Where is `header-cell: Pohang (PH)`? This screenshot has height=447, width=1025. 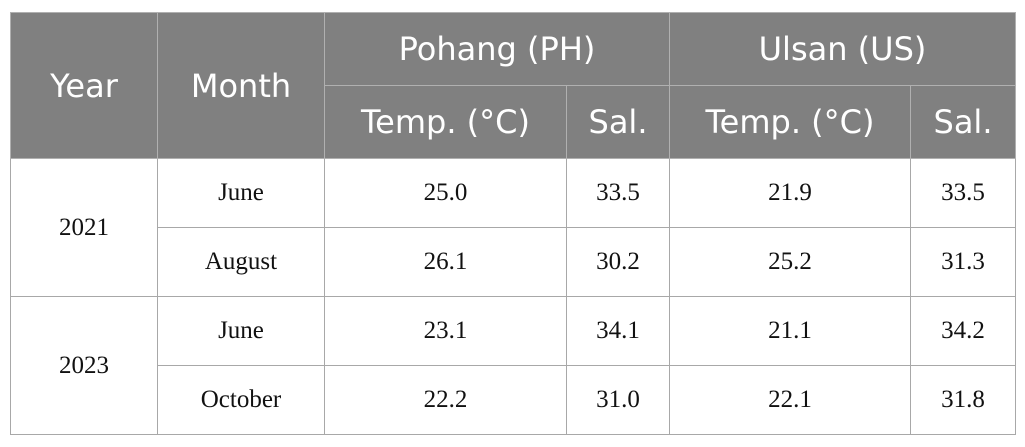 header-cell: Pohang (PH) is located at coordinates (497, 49).